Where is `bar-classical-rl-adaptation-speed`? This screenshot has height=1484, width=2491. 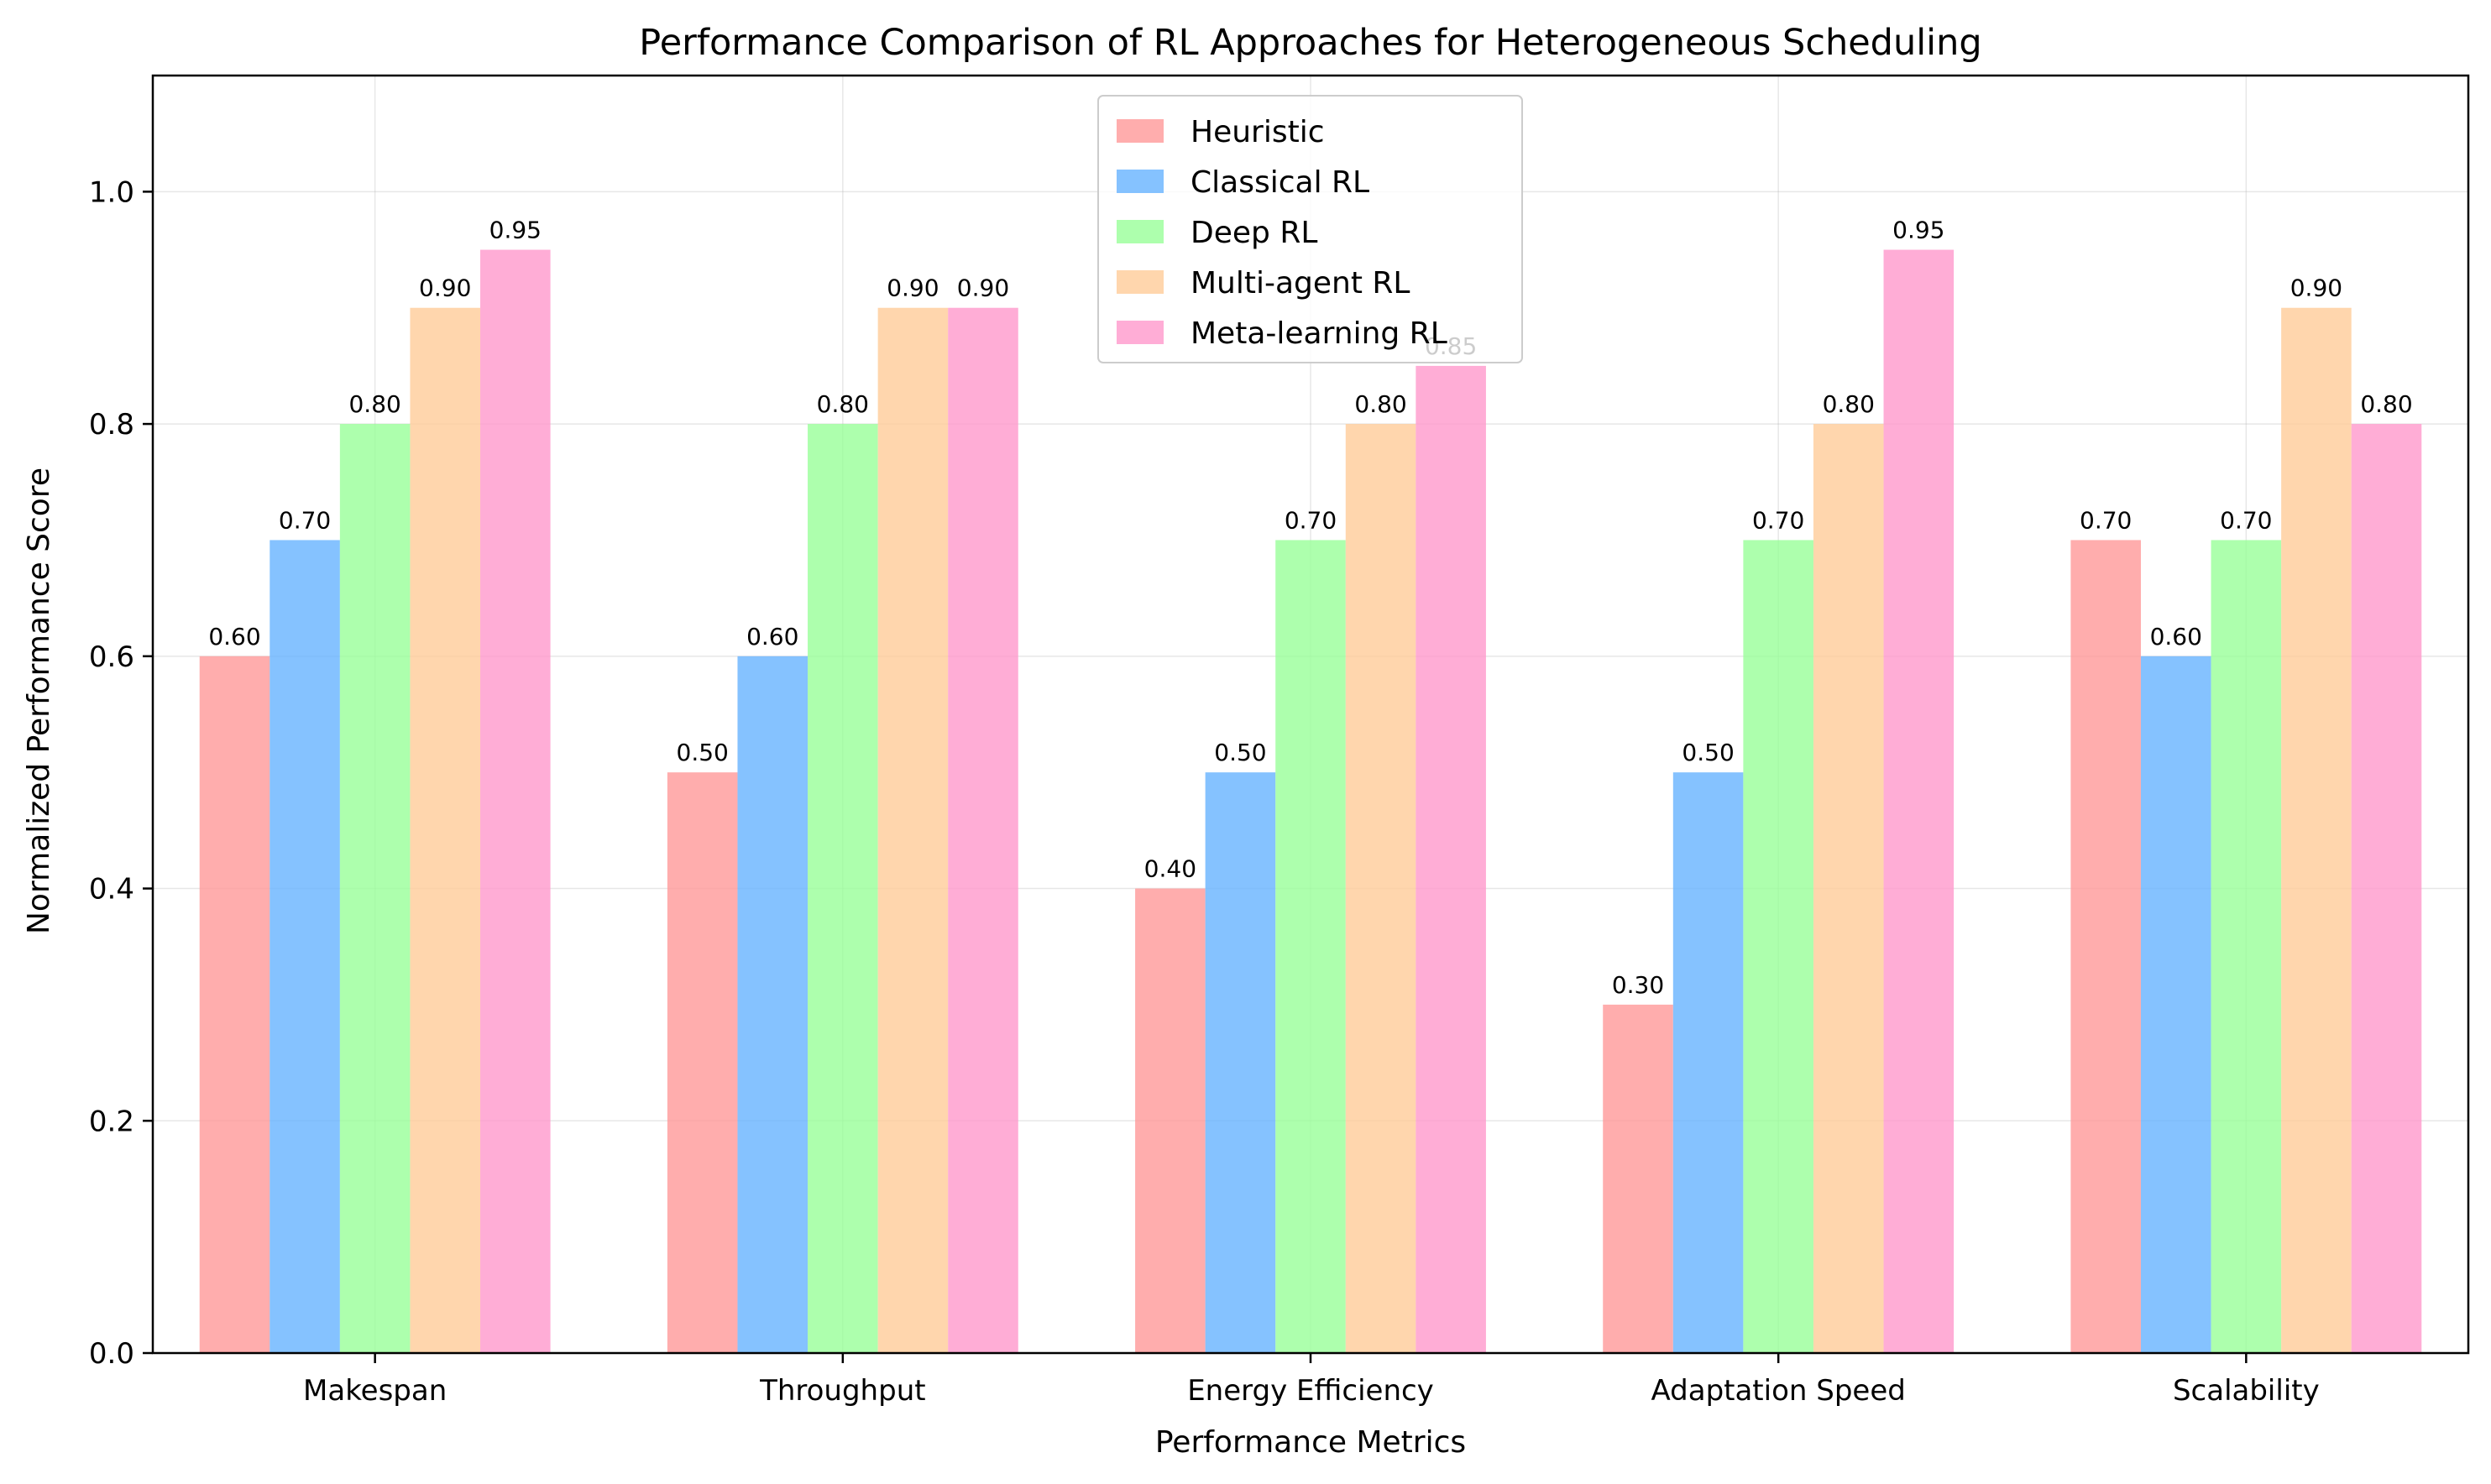
bar-classical-rl-adaptation-speed is located at coordinates (1708, 1062).